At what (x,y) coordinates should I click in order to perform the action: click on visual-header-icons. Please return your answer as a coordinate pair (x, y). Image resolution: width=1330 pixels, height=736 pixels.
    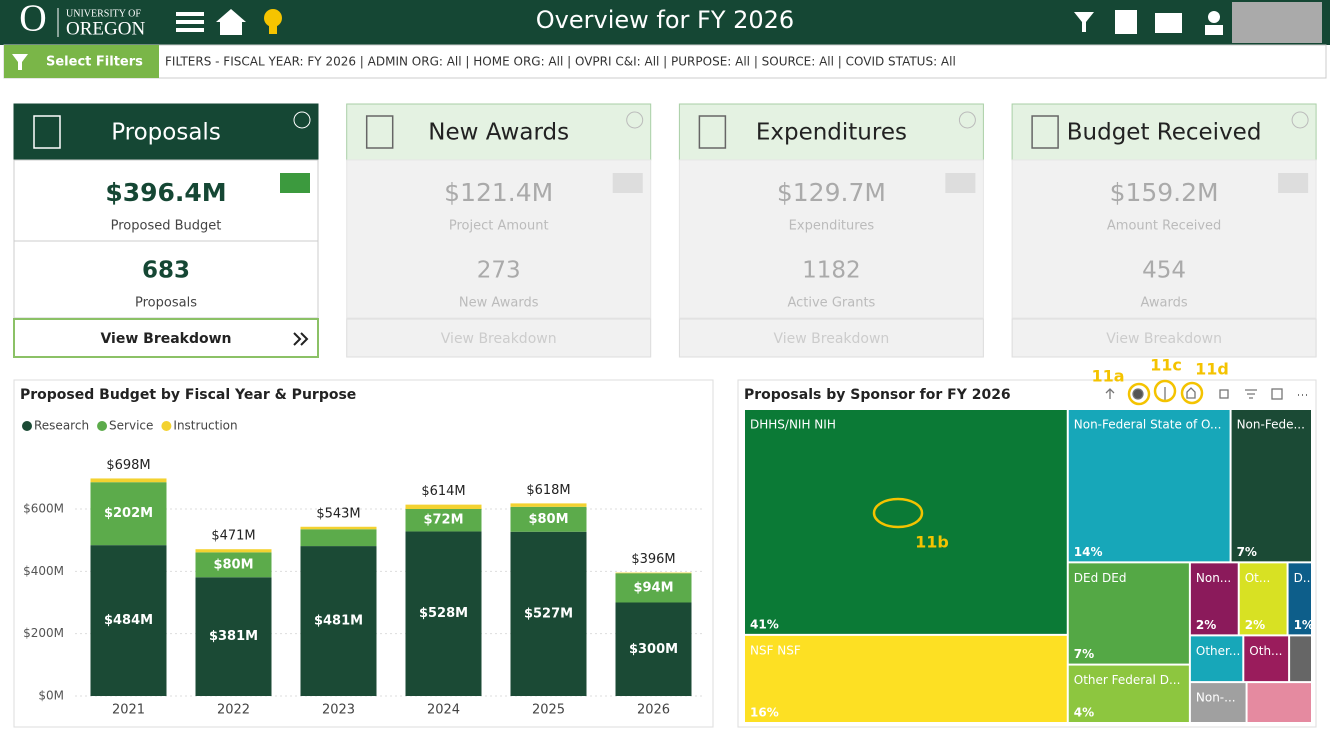
    Looking at the image, I should click on (1206, 394).